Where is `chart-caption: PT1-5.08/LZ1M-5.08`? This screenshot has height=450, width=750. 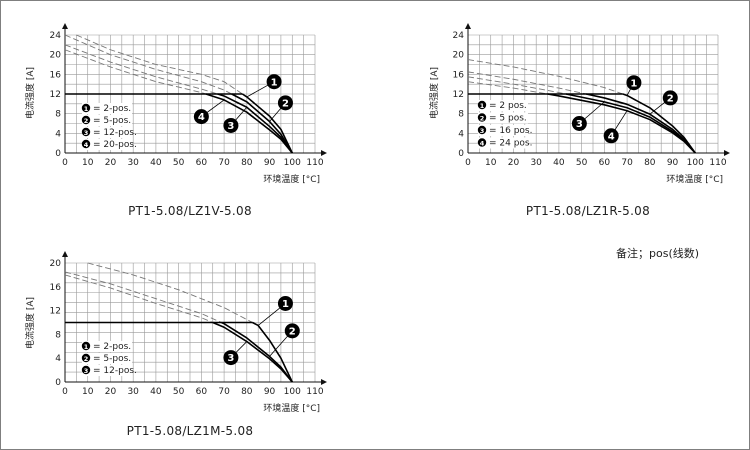
chart-caption: PT1-5.08/LZ1M-5.08 is located at coordinates (190, 431).